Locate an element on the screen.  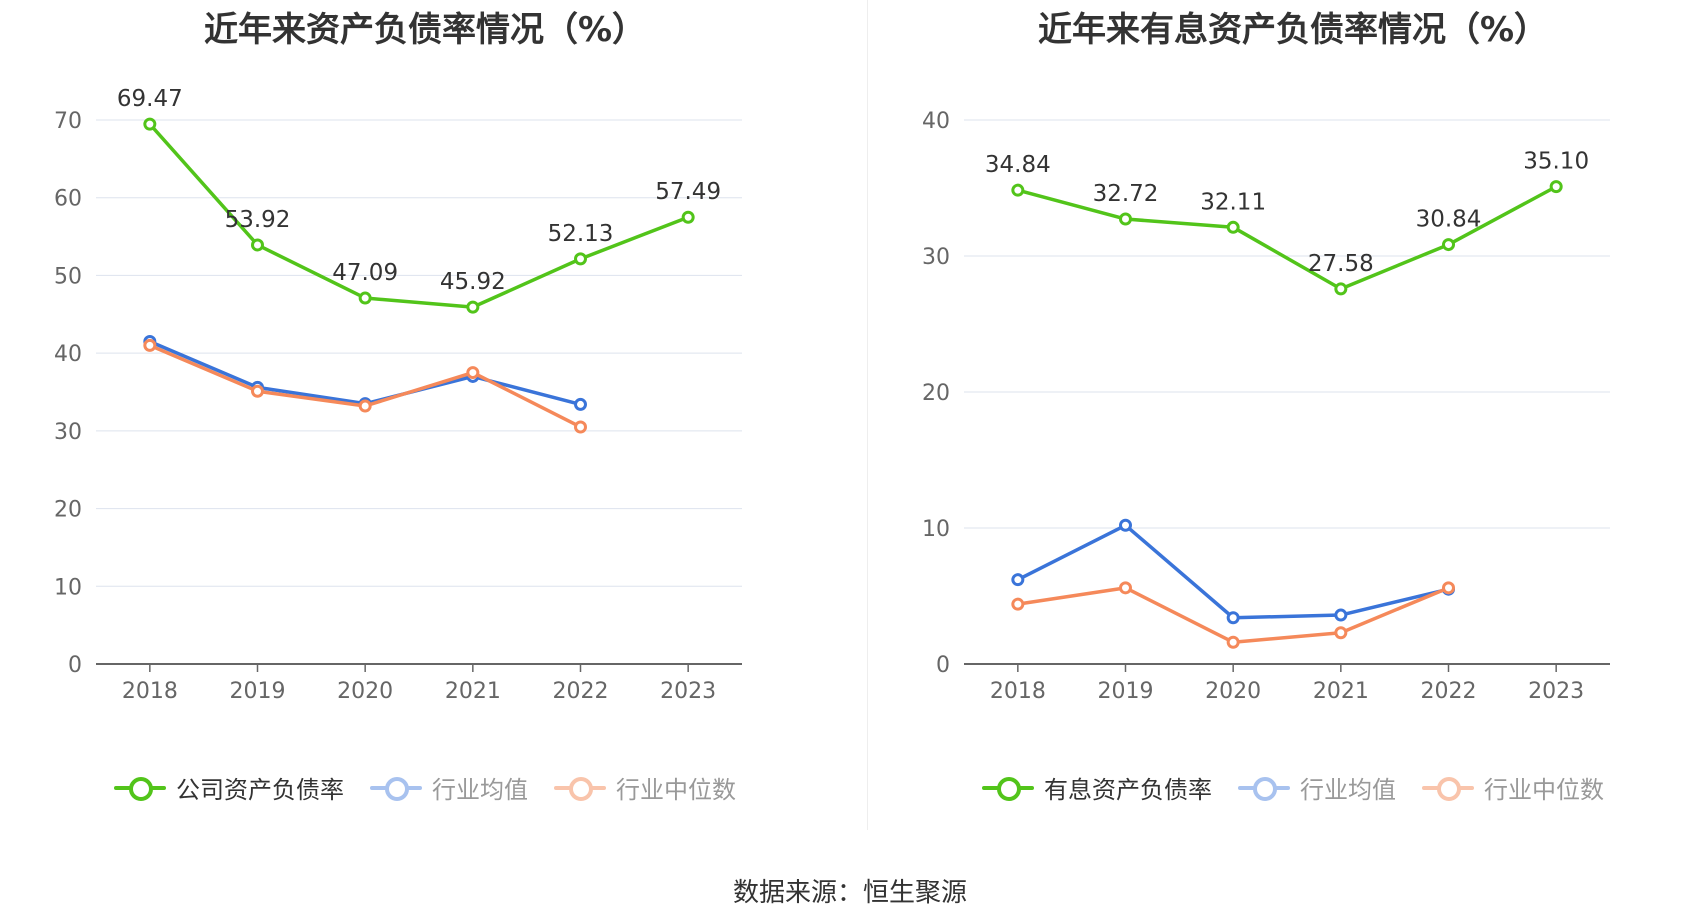
legend: 有息资产负债率 行业均值 行业中位数 is located at coordinates (1284, 787).